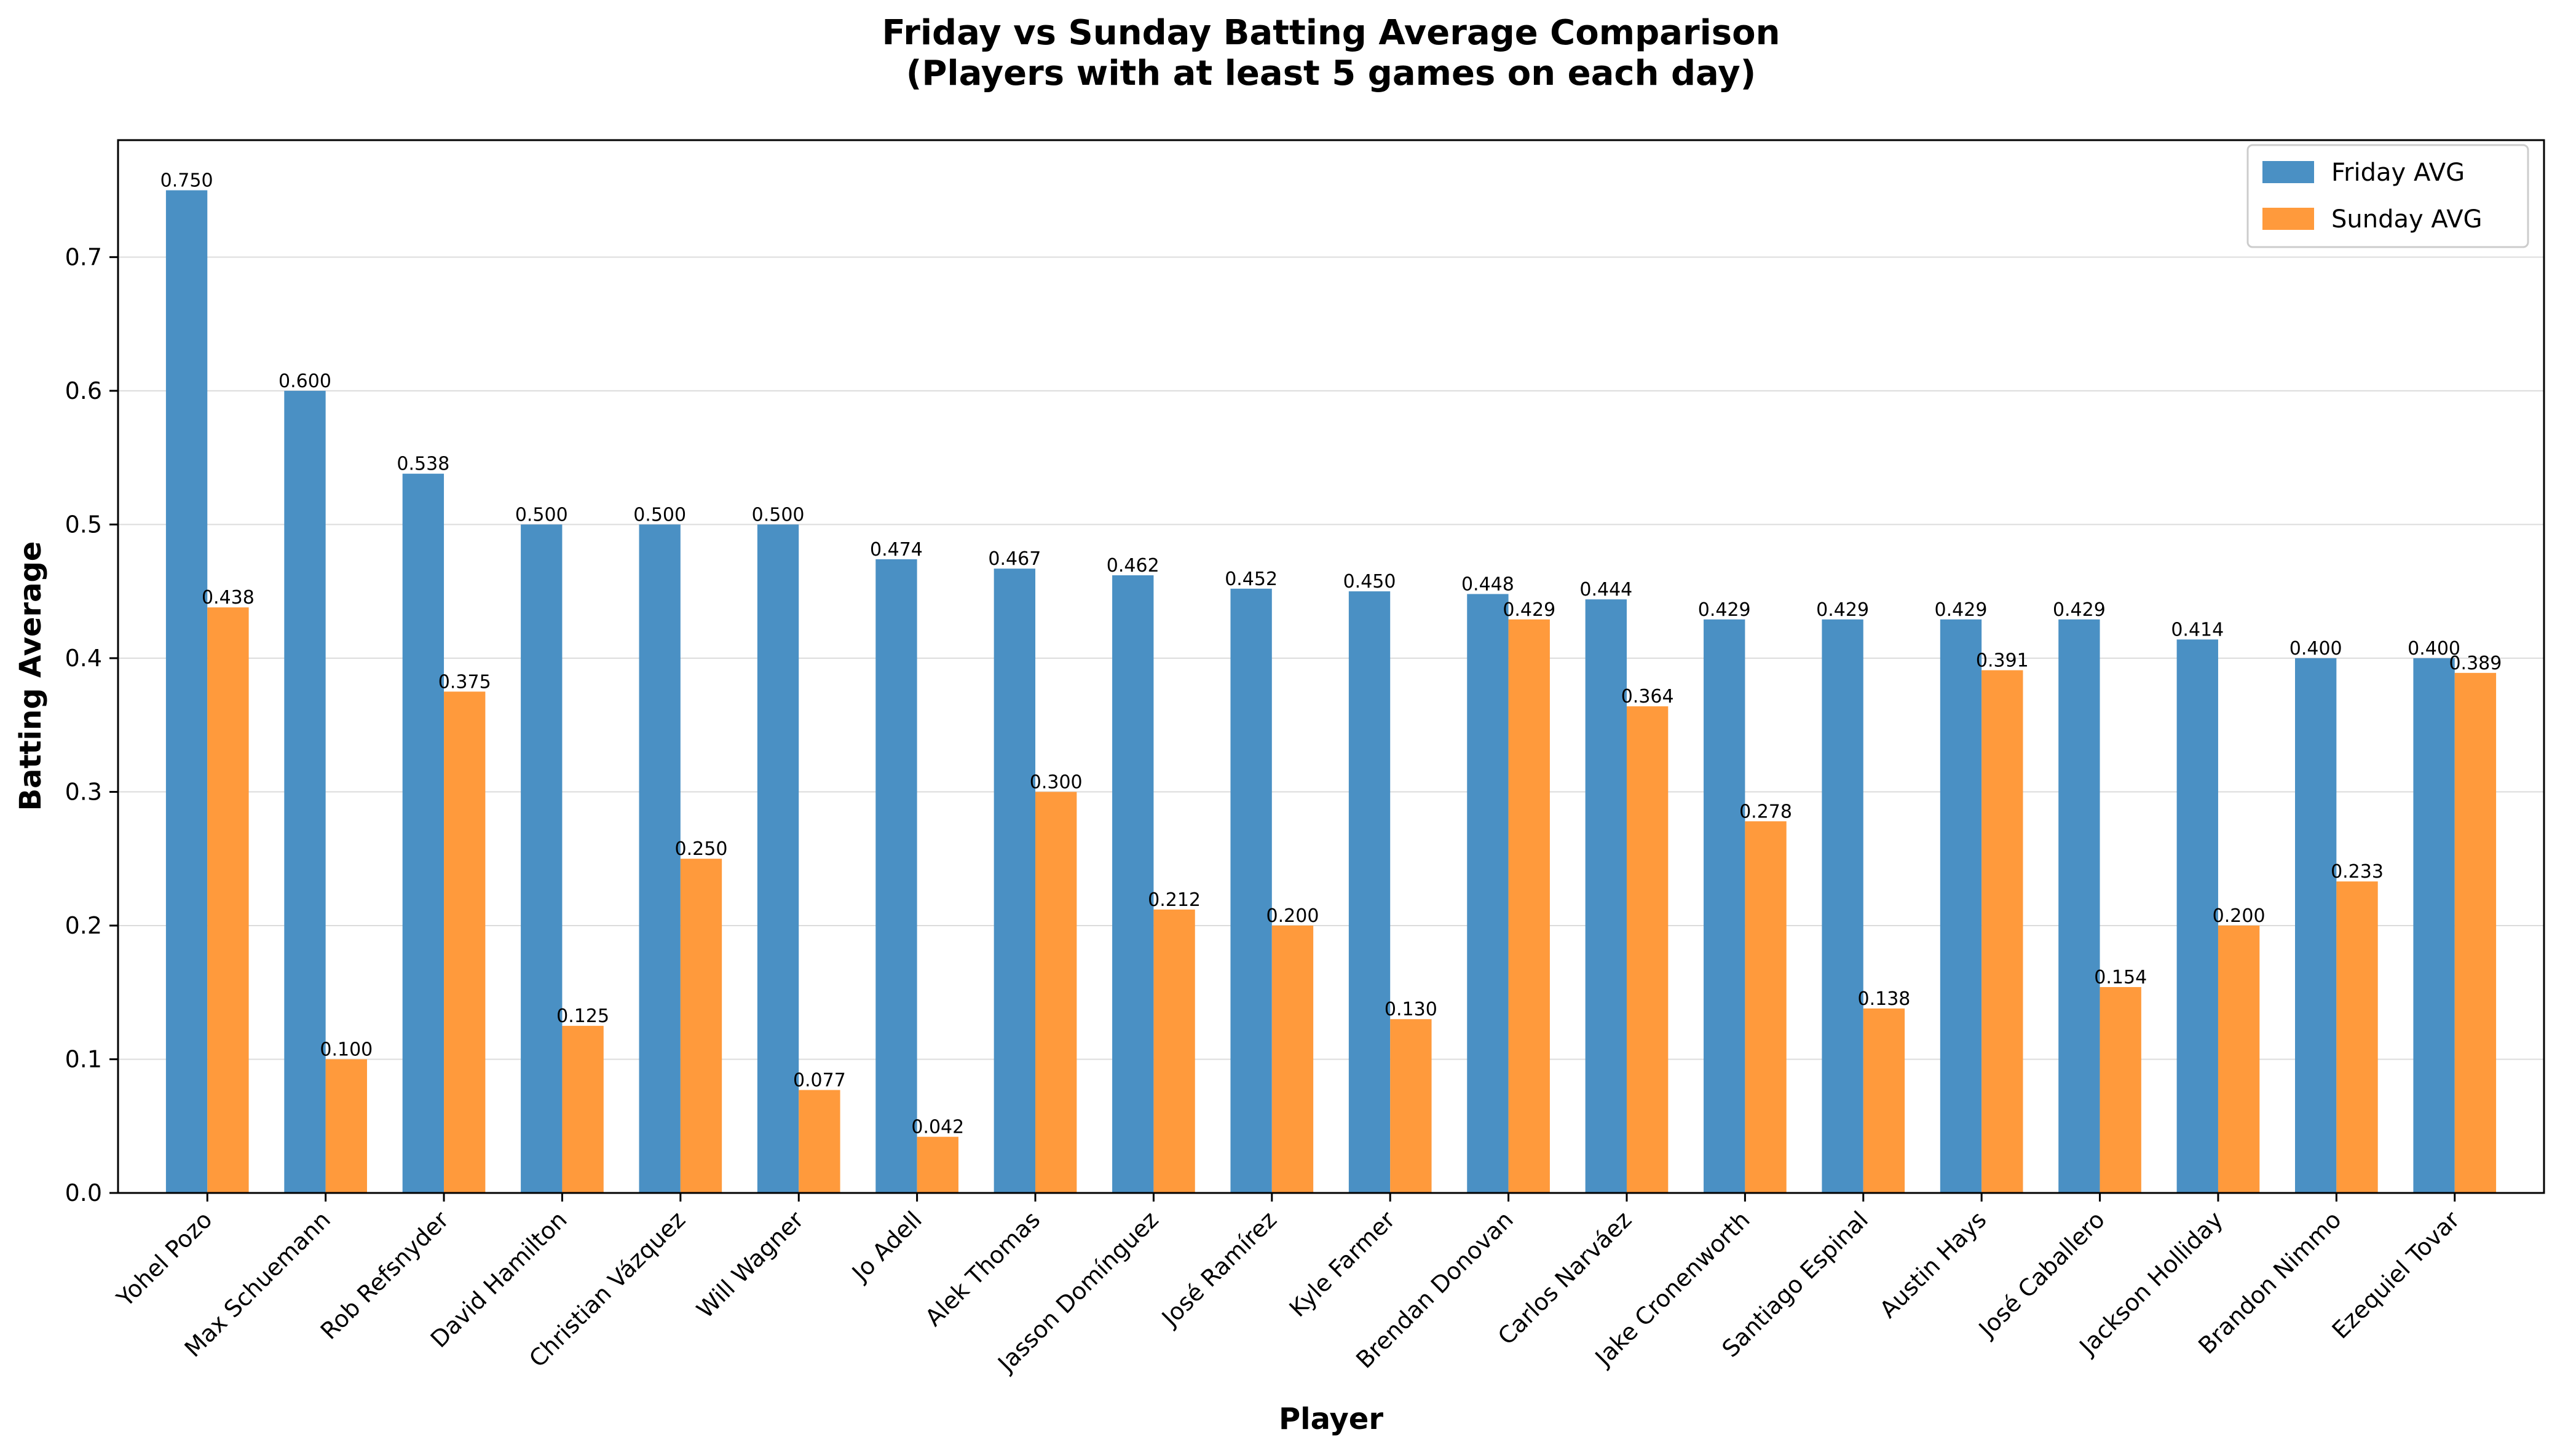 The height and width of the screenshot is (1456, 2560). I want to click on data-label-sunday: 0.429, so click(1529, 610).